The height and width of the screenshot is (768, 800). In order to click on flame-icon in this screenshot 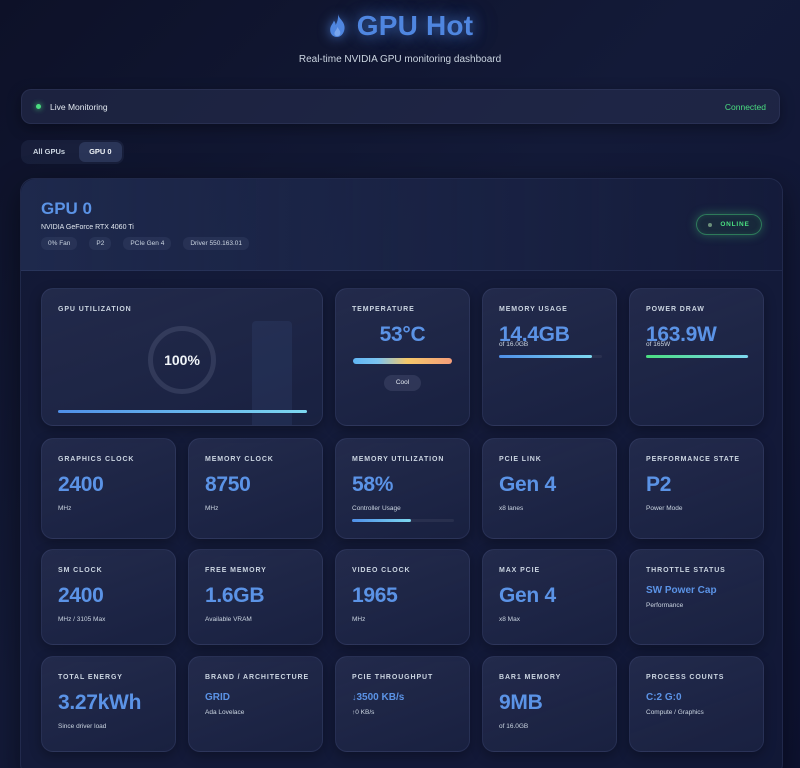, I will do `click(337, 26)`.